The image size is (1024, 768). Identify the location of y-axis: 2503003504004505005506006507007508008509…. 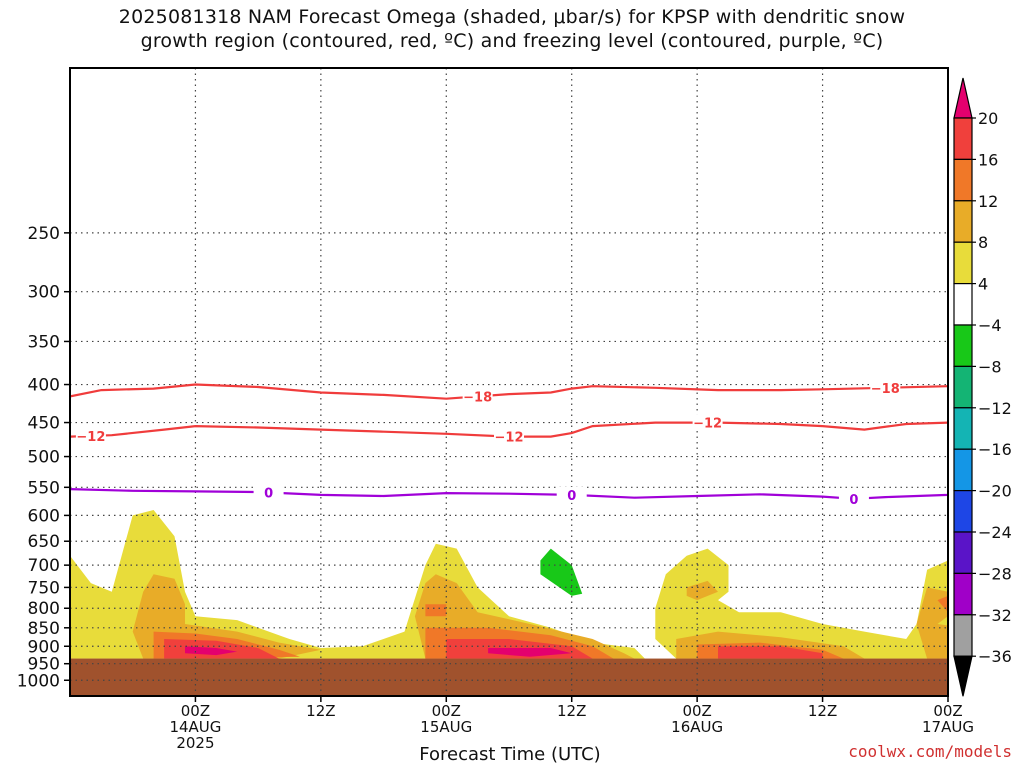
(43, 457).